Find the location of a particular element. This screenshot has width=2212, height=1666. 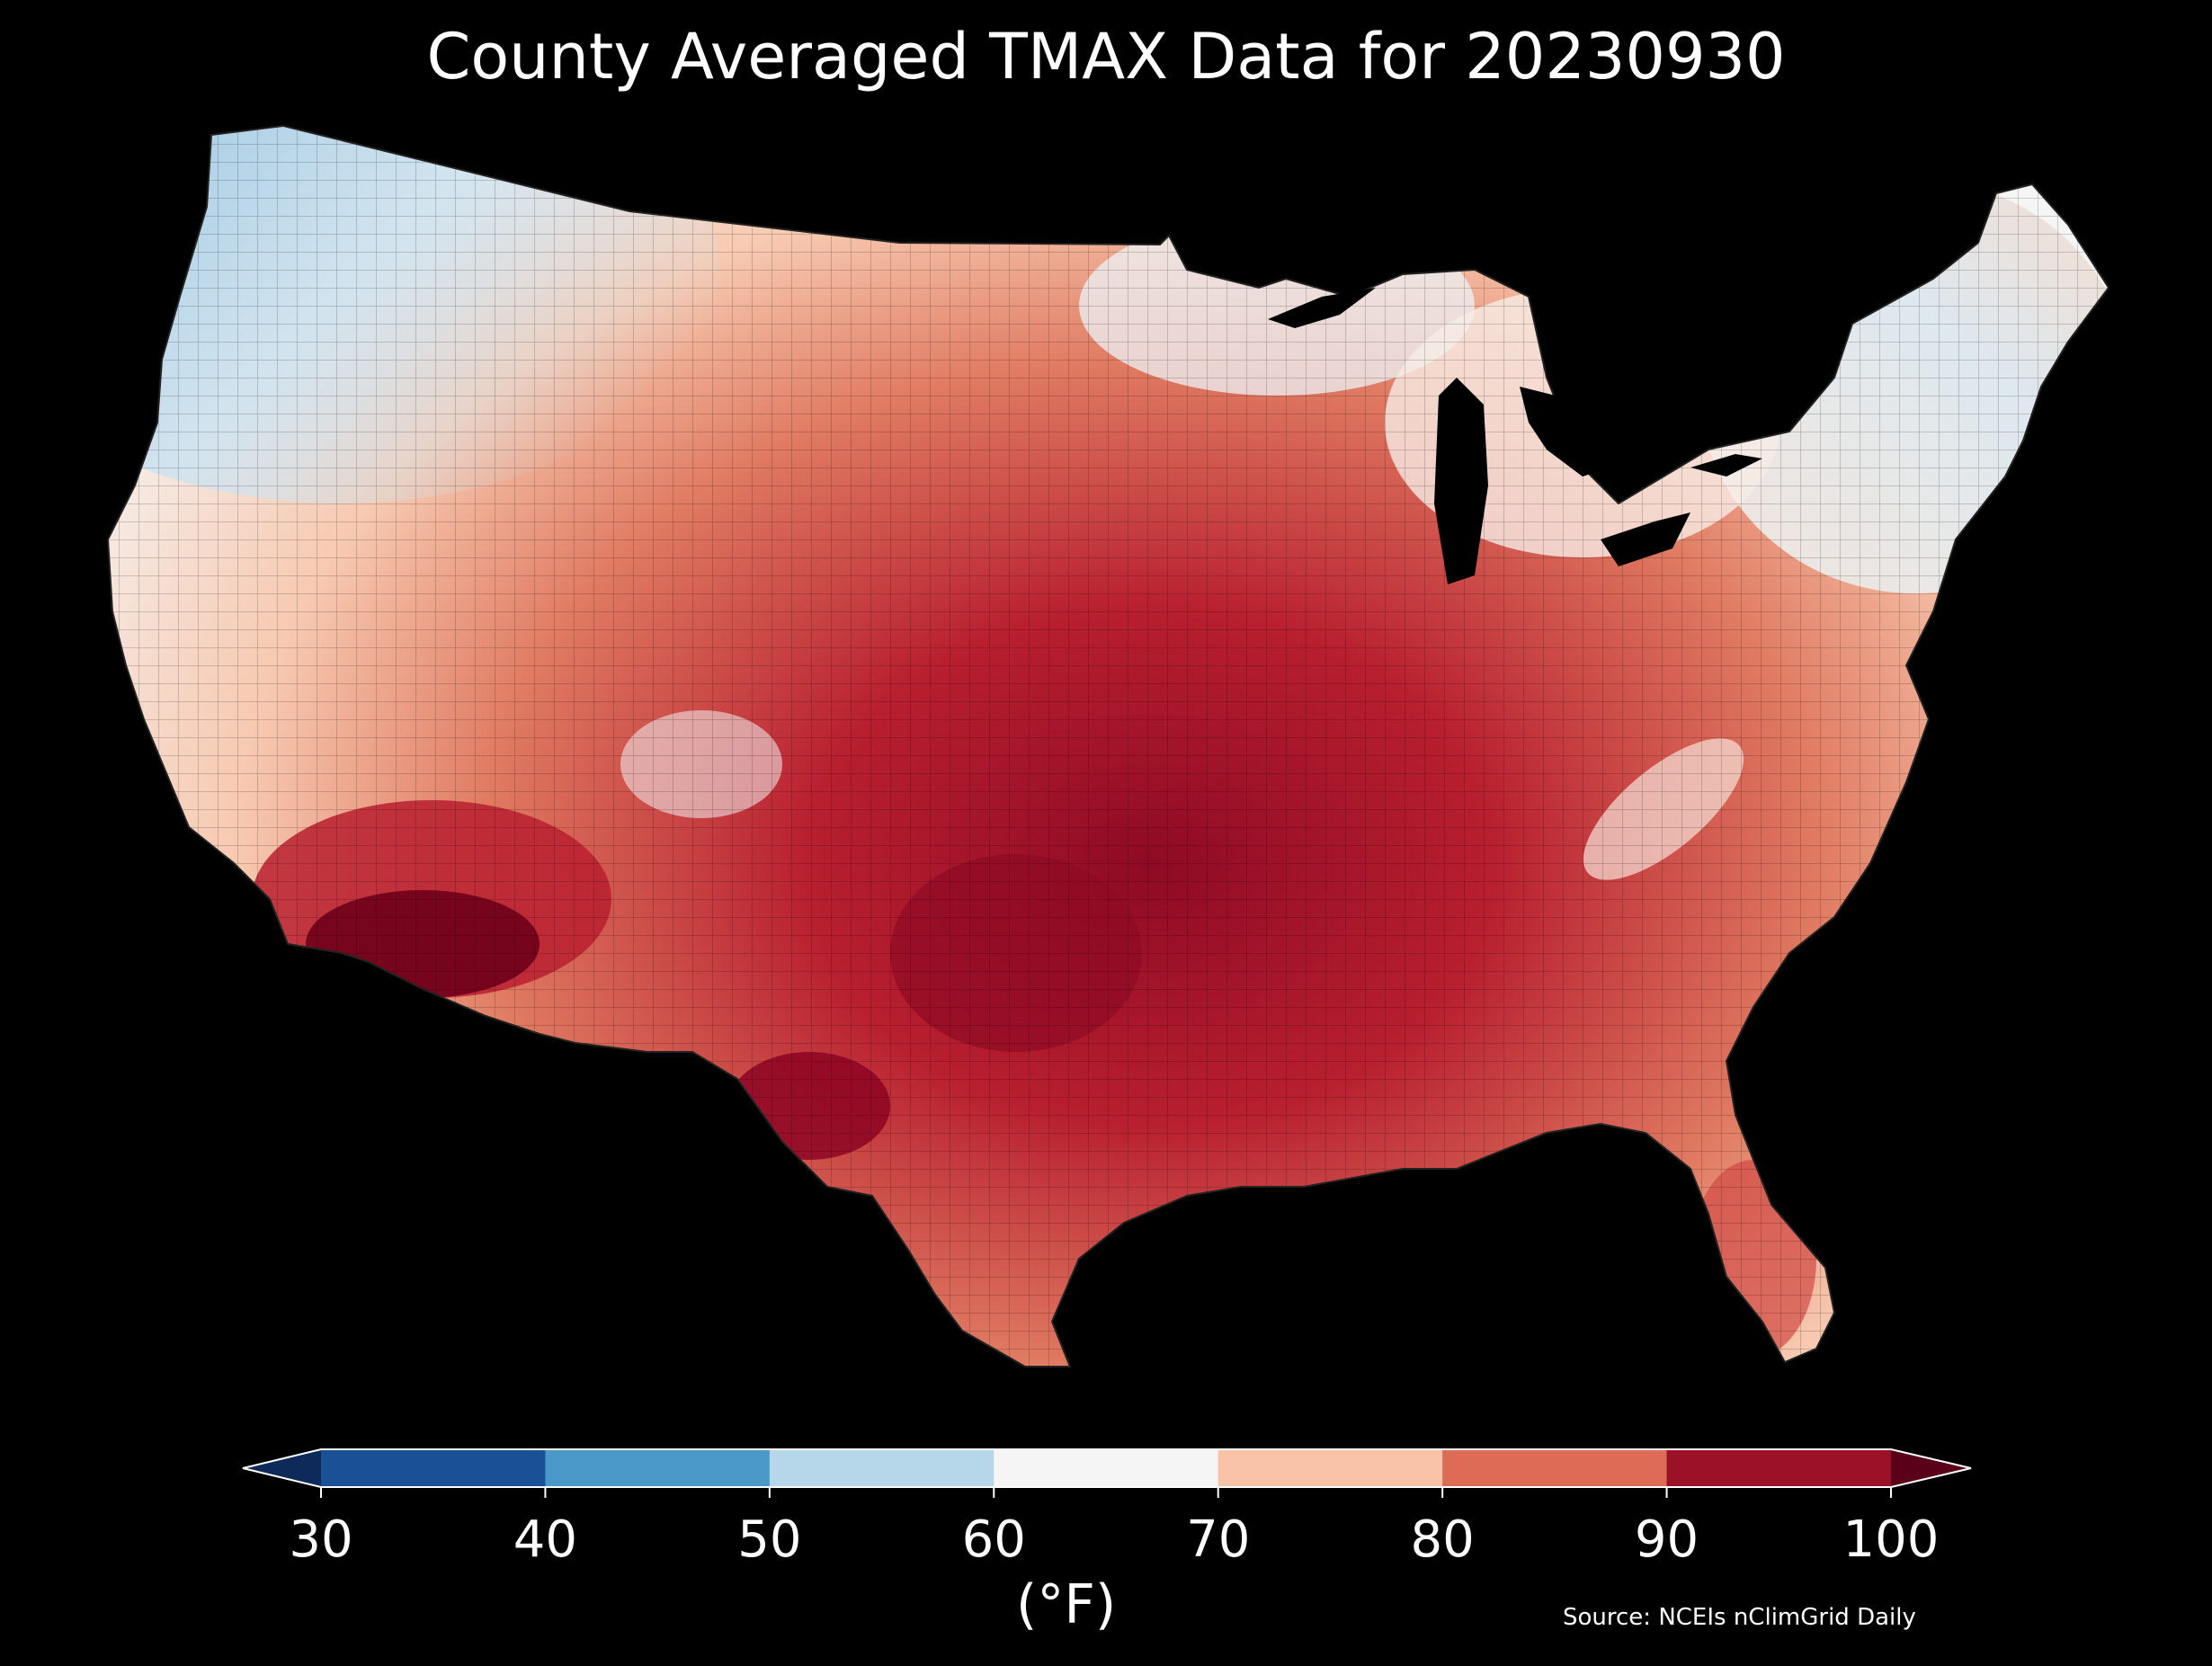

colorbar-under-arrow is located at coordinates (282, 1468).